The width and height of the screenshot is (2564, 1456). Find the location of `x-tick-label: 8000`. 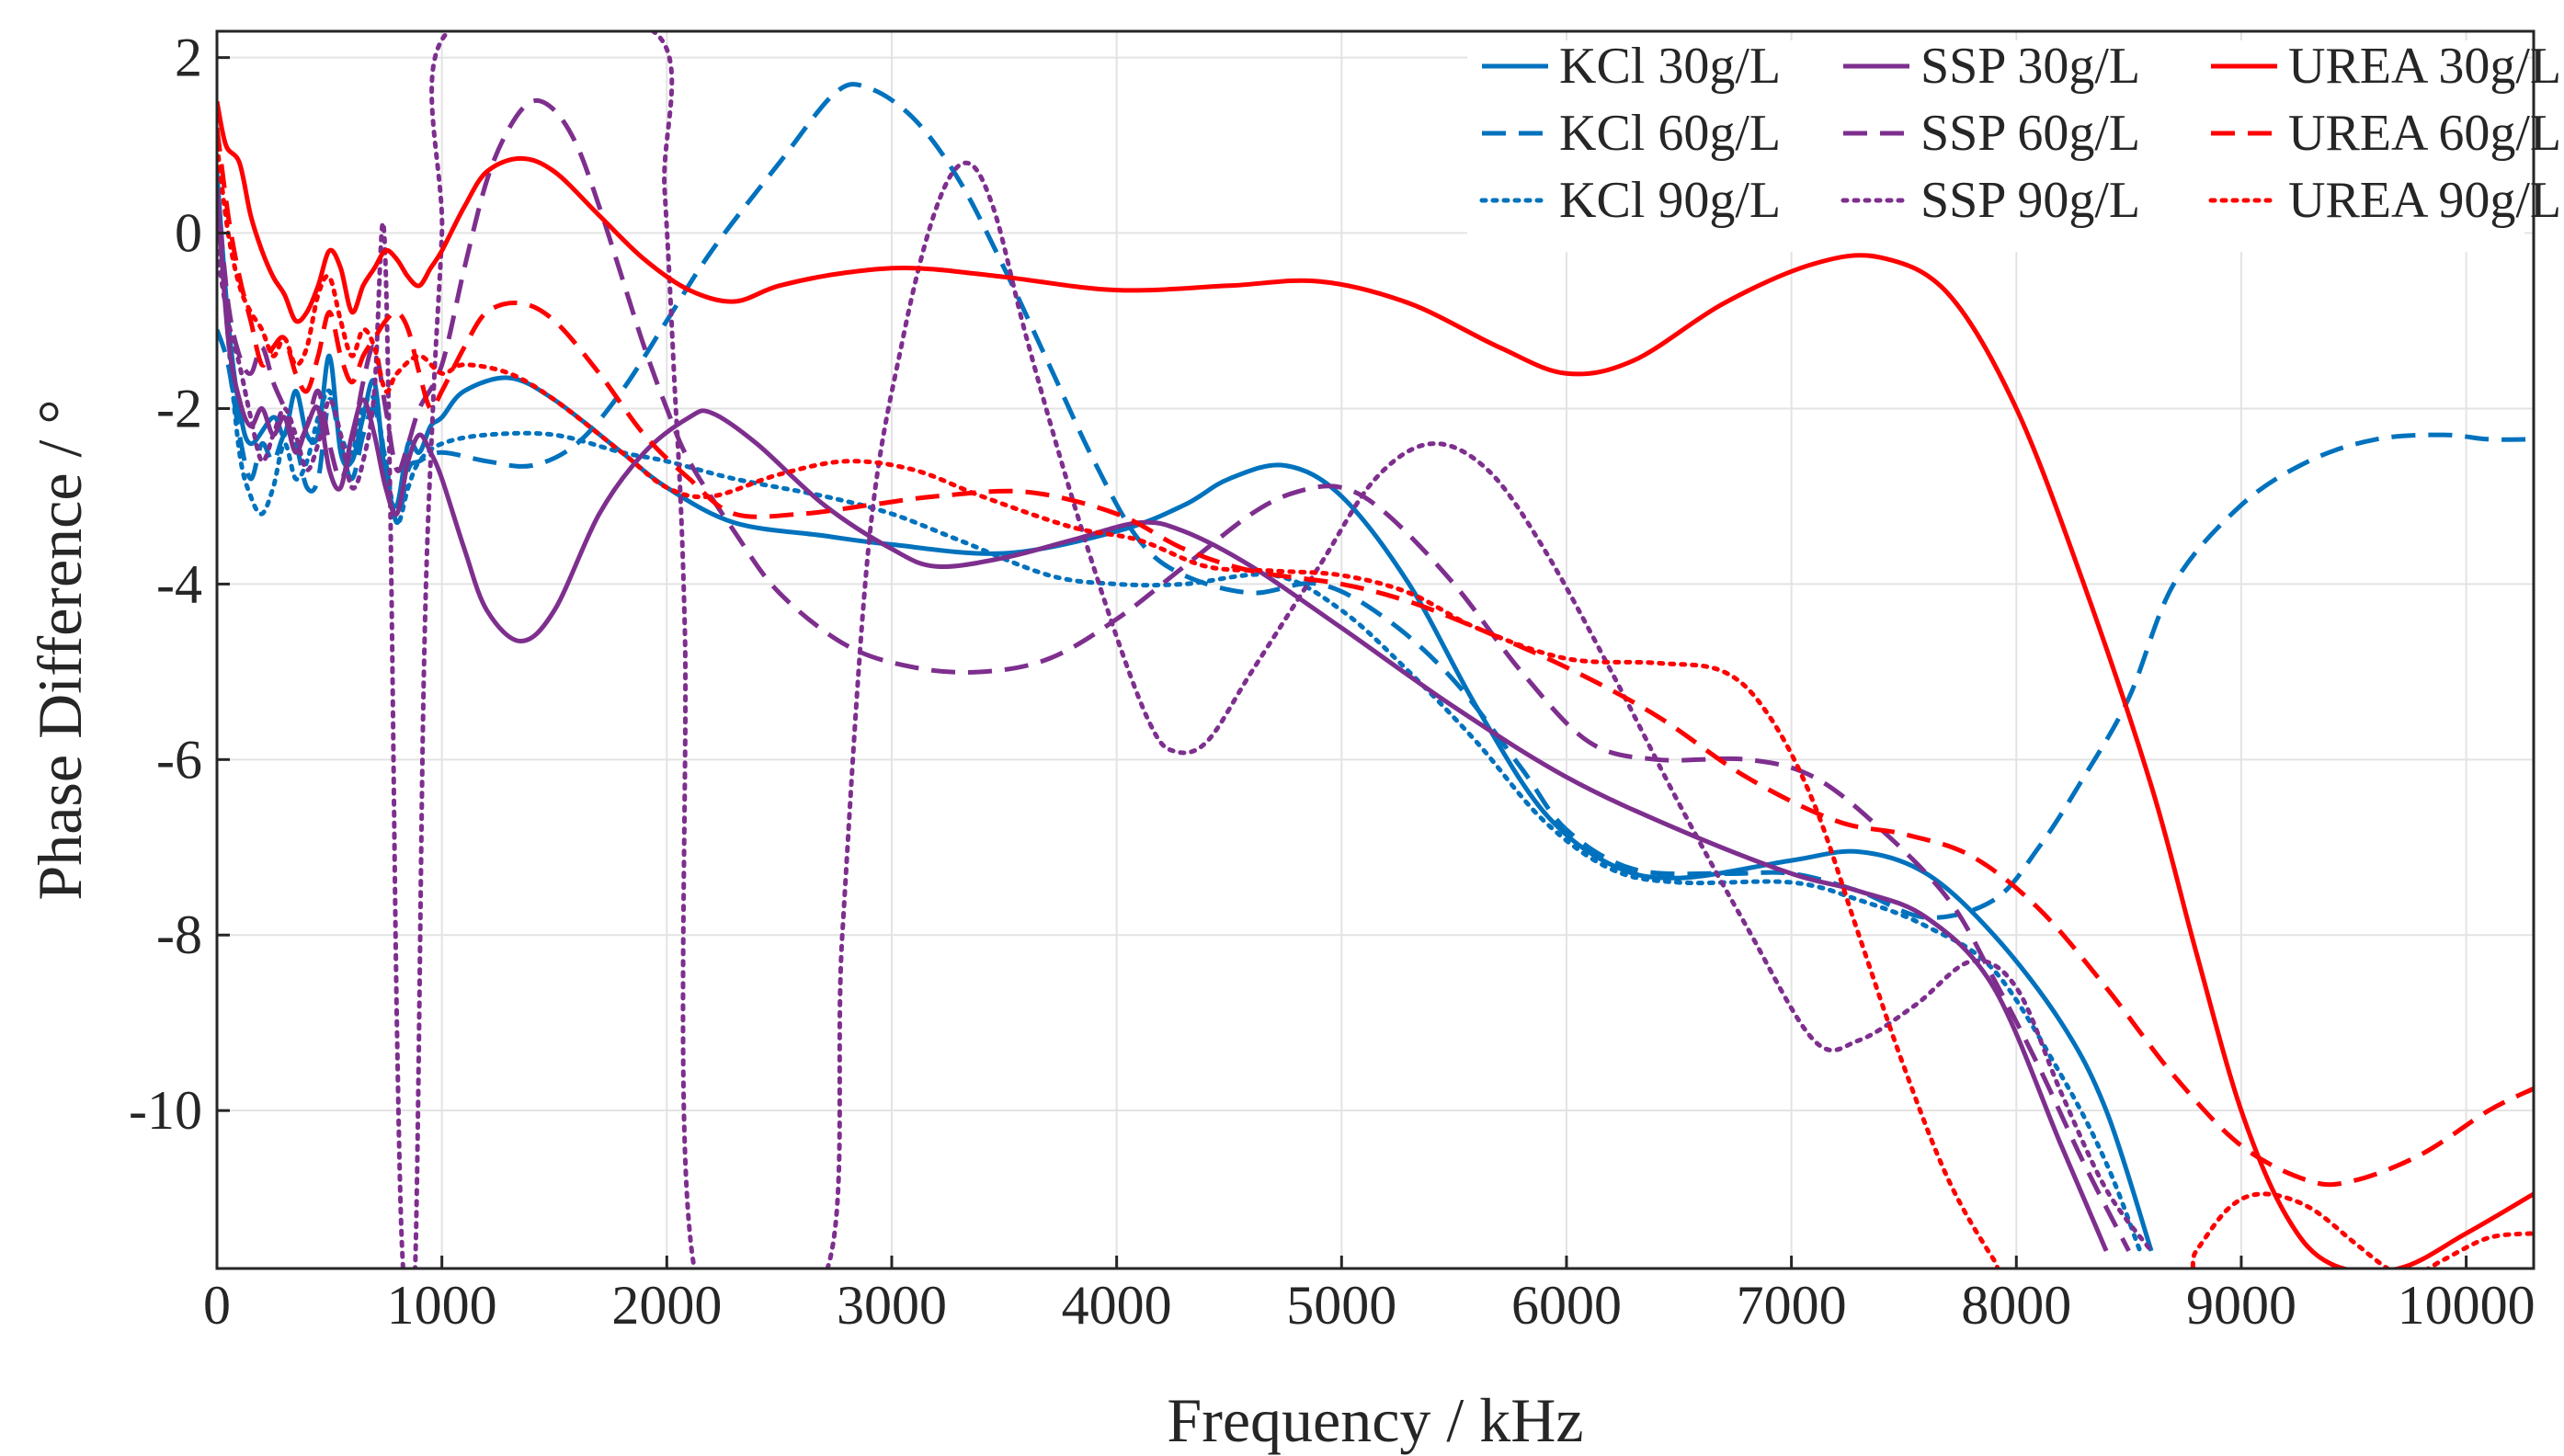

x-tick-label: 8000 is located at coordinates (2016, 1305).